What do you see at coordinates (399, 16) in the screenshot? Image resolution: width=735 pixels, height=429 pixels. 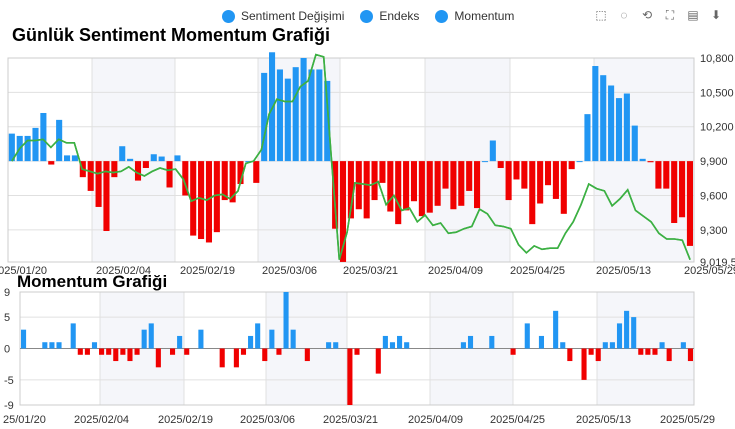 I see `legend-label: Endeks` at bounding box center [399, 16].